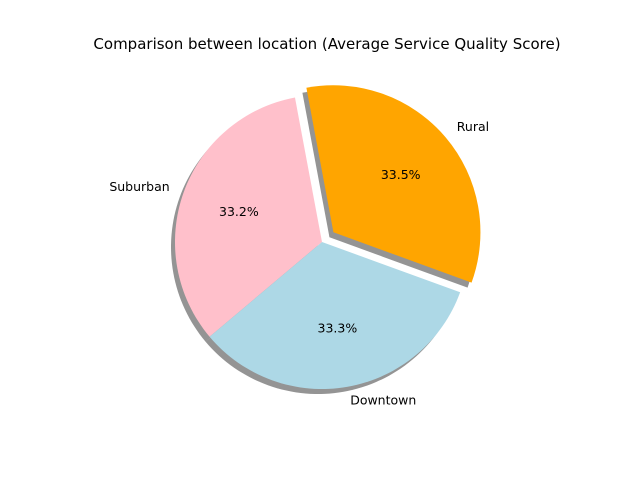 This screenshot has height=480, width=640. I want to click on slice-label-suburban: Suburban, so click(139, 186).